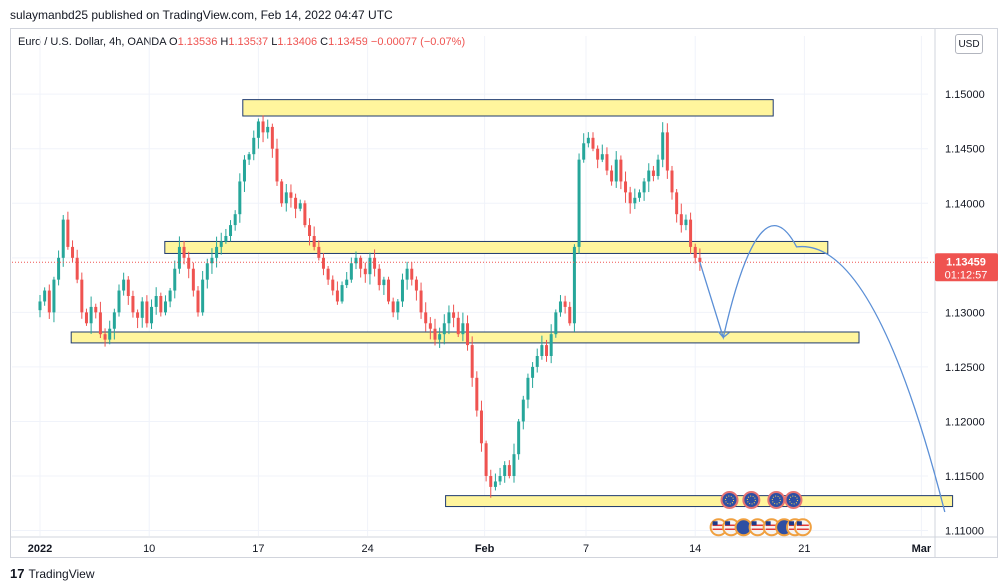  I want to click on close-value: 1.13459, so click(348, 42).